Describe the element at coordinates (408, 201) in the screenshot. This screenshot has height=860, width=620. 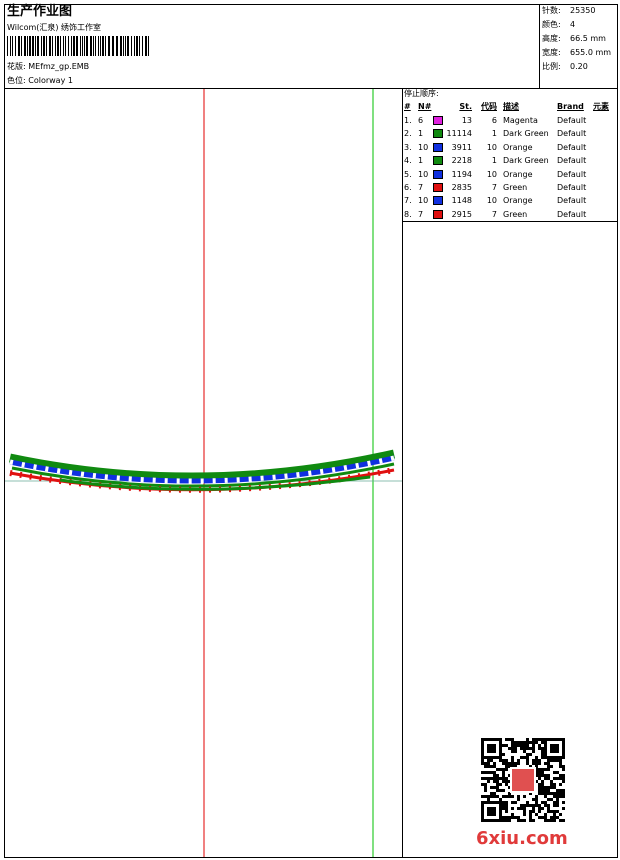
I see `cell-num: 7.` at that location.